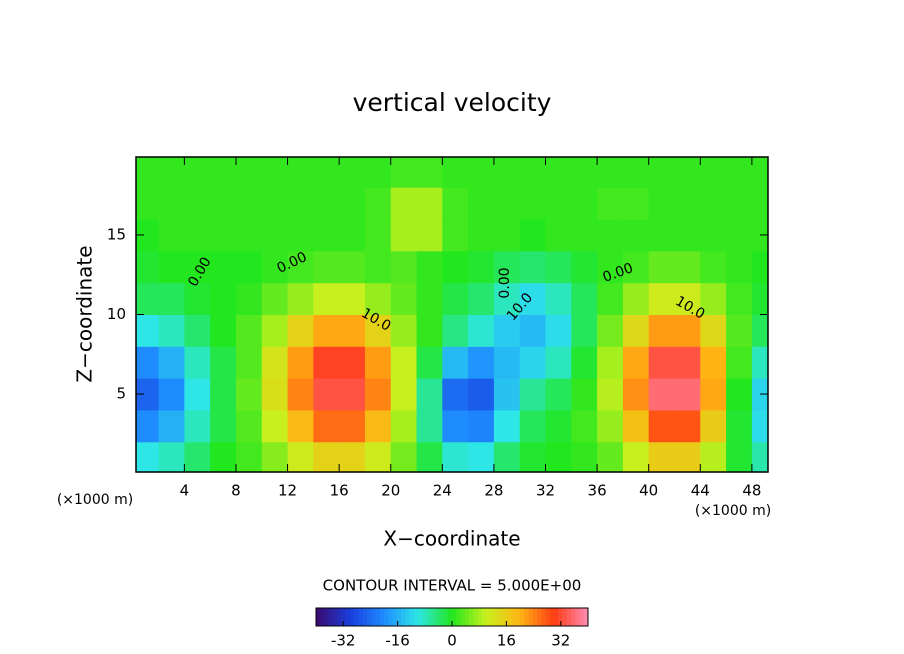 This screenshot has width=904, height=654. Describe the element at coordinates (506, 641) in the screenshot. I see `colorbar-tick-label: 16` at that location.